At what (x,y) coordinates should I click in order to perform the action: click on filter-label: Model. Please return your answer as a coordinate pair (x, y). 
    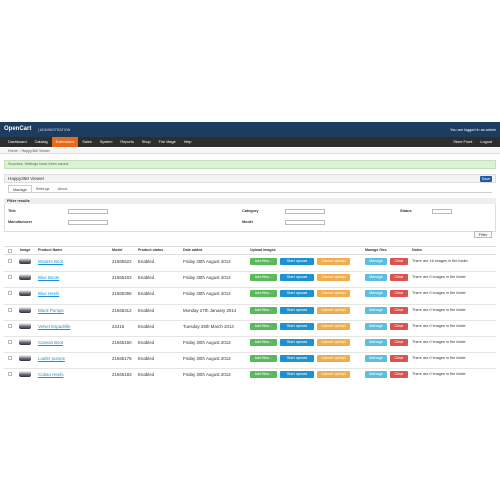
    Looking at the image, I should click on (247, 222).